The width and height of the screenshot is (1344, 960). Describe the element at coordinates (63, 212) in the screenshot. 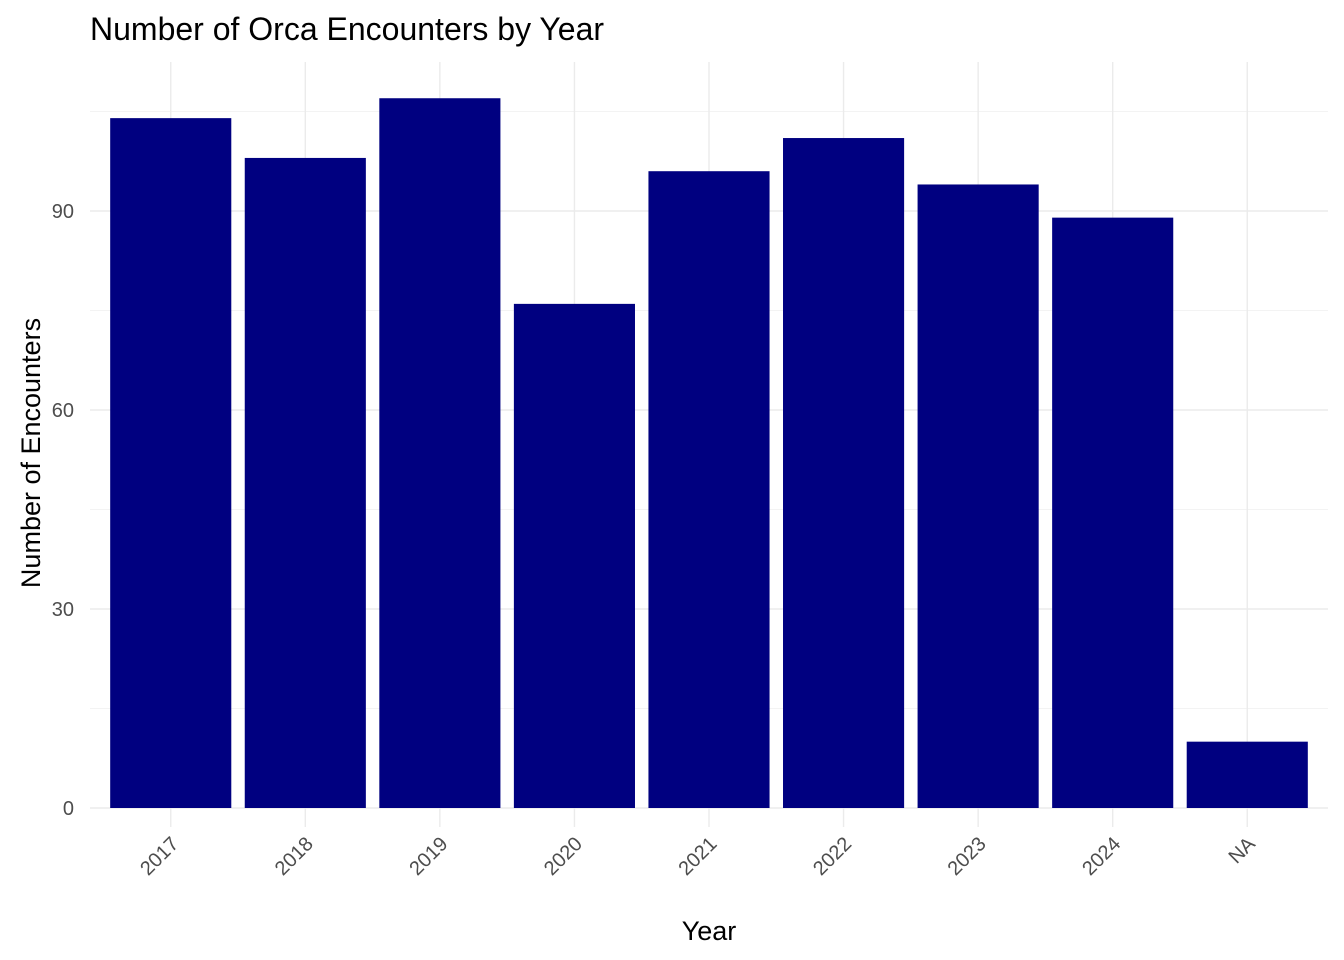

I see `y-tick-label: 90` at that location.